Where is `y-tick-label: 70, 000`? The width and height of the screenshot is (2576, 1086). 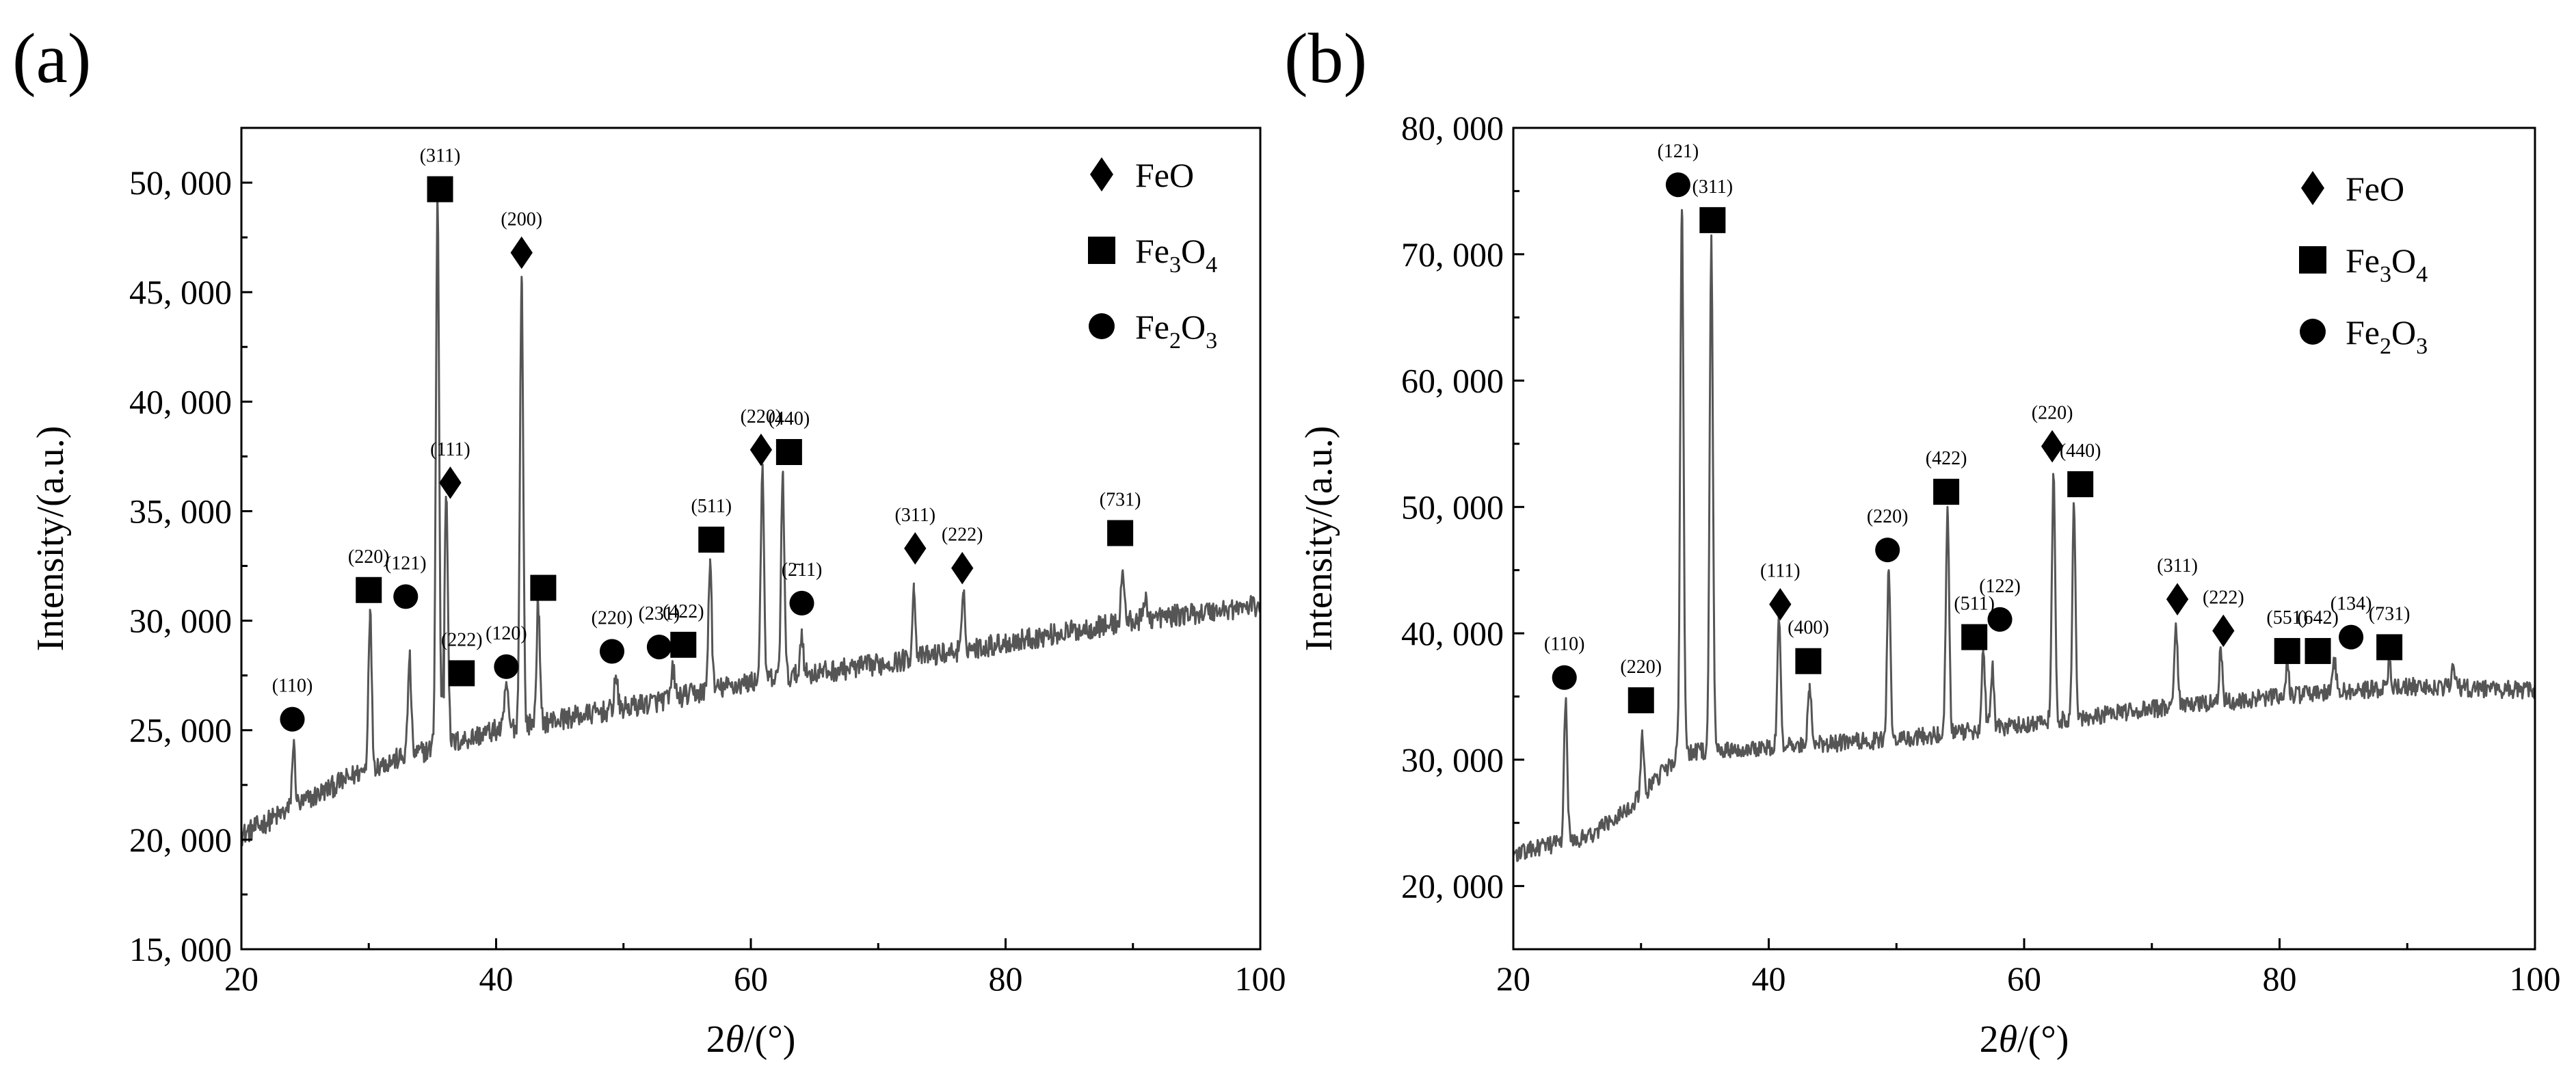
y-tick-label: 70, 000 is located at coordinates (1452, 254).